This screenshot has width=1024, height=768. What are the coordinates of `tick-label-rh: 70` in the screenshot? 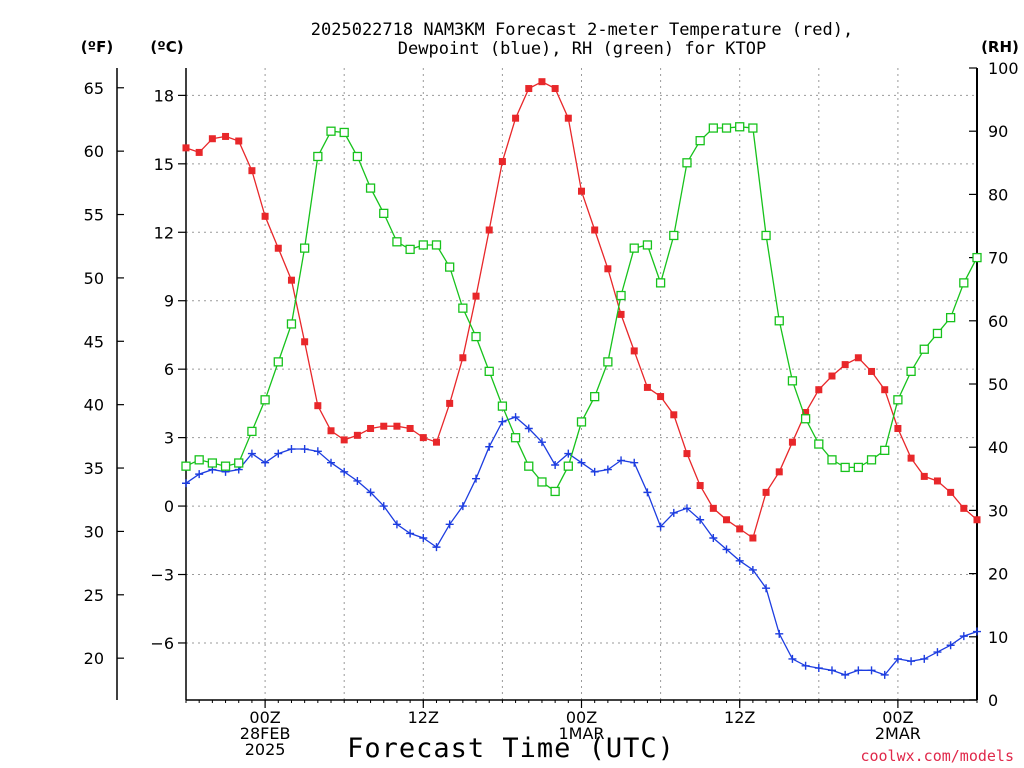 It's located at (998, 258).